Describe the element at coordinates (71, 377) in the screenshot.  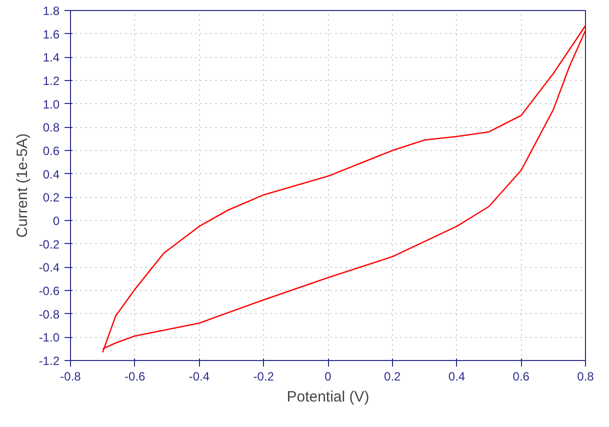
I see `x-tick-label: -0.8` at that location.